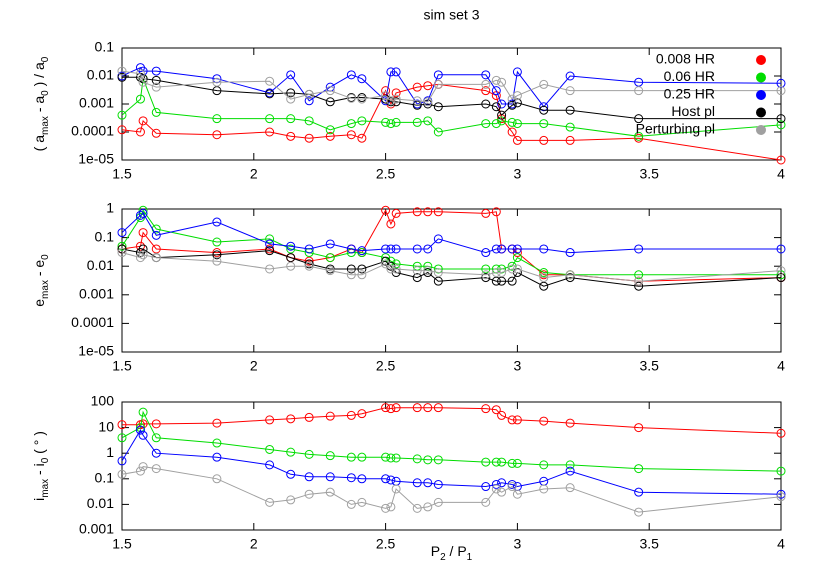 This screenshot has height=576, width=822. Describe the element at coordinates (105, 236) in the screenshot. I see `y-tick-label: 0.1` at that location.